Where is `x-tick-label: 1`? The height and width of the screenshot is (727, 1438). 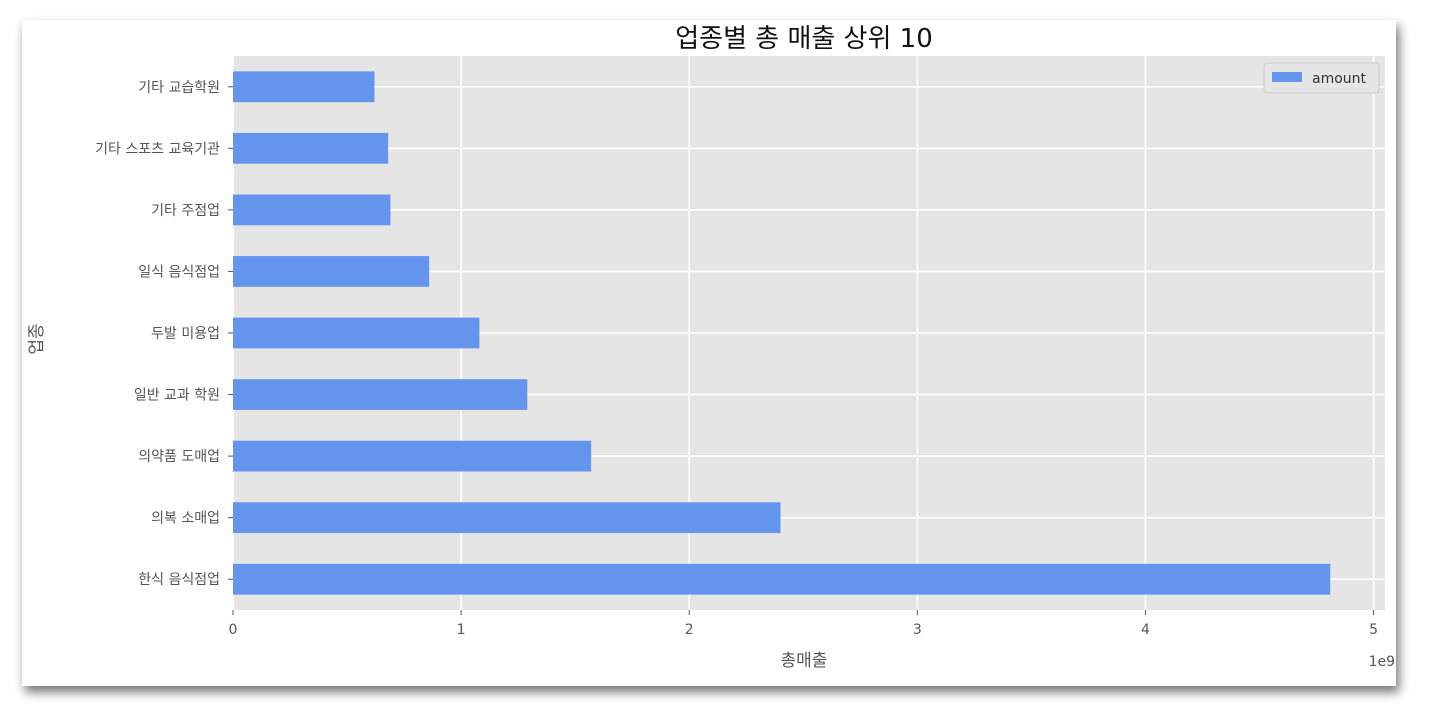
x-tick-label: 1 is located at coordinates (461, 630).